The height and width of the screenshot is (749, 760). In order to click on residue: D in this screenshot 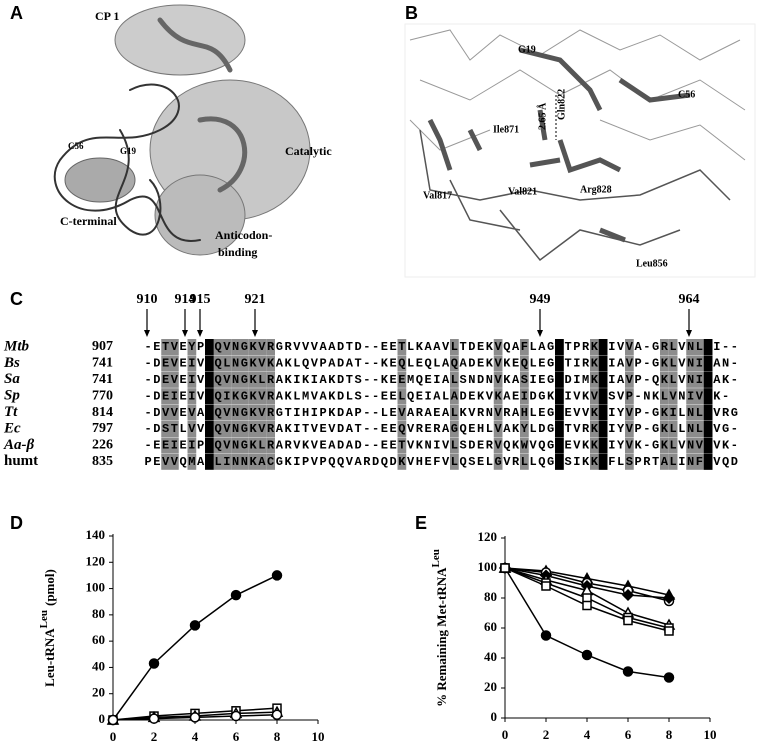, I will do `click(358, 446)`.